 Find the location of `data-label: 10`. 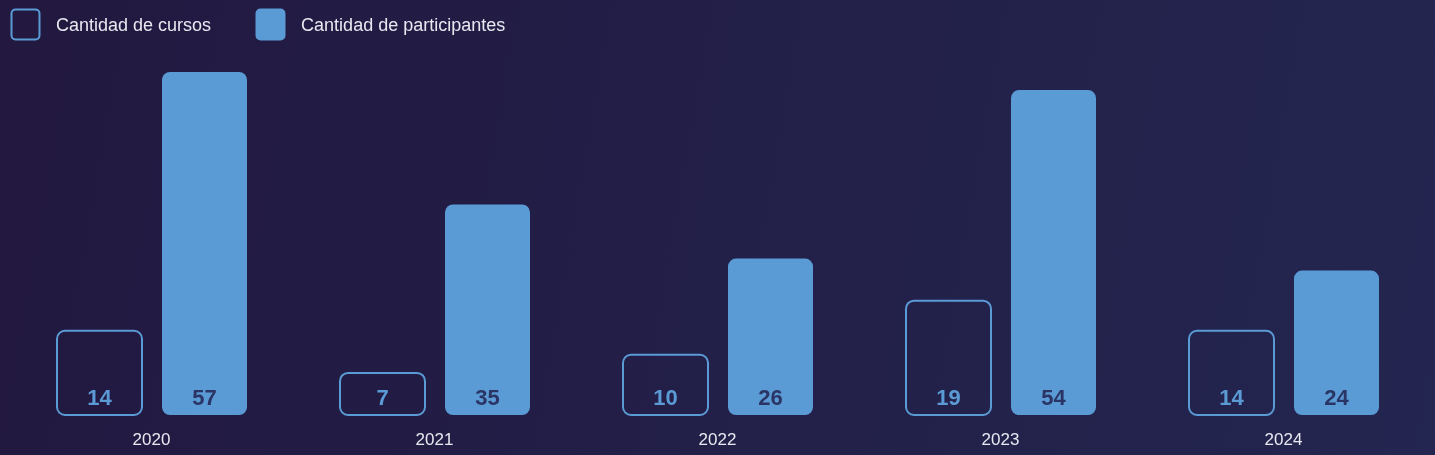

data-label: 10 is located at coordinates (665, 397).